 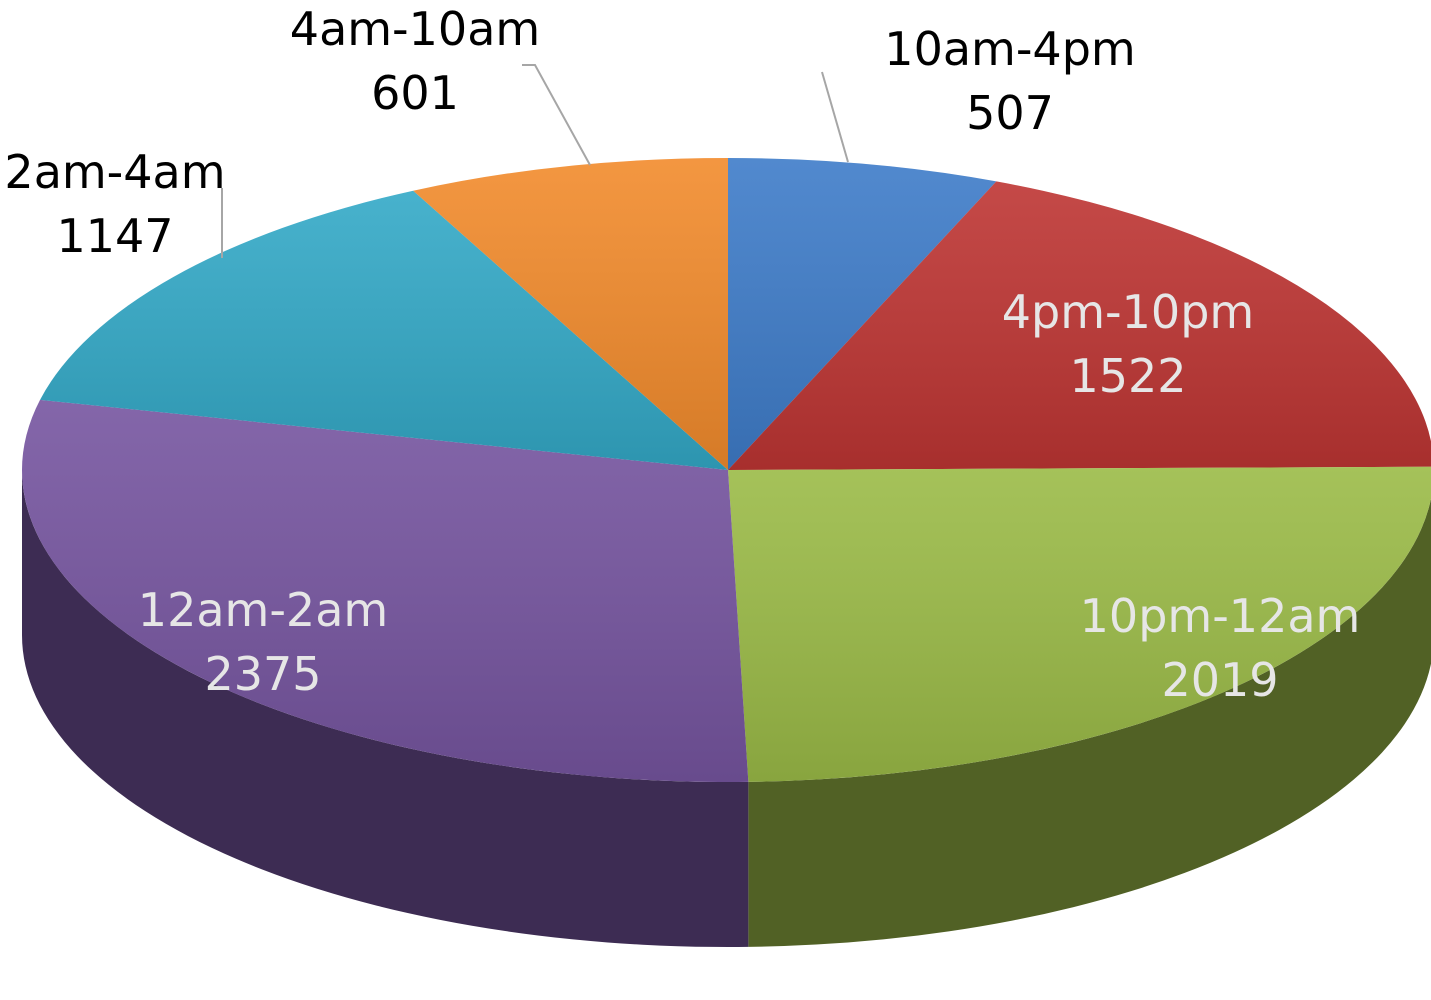 What do you see at coordinates (262, 674) in the screenshot?
I see `slice-value-12am-2am: 2375` at bounding box center [262, 674].